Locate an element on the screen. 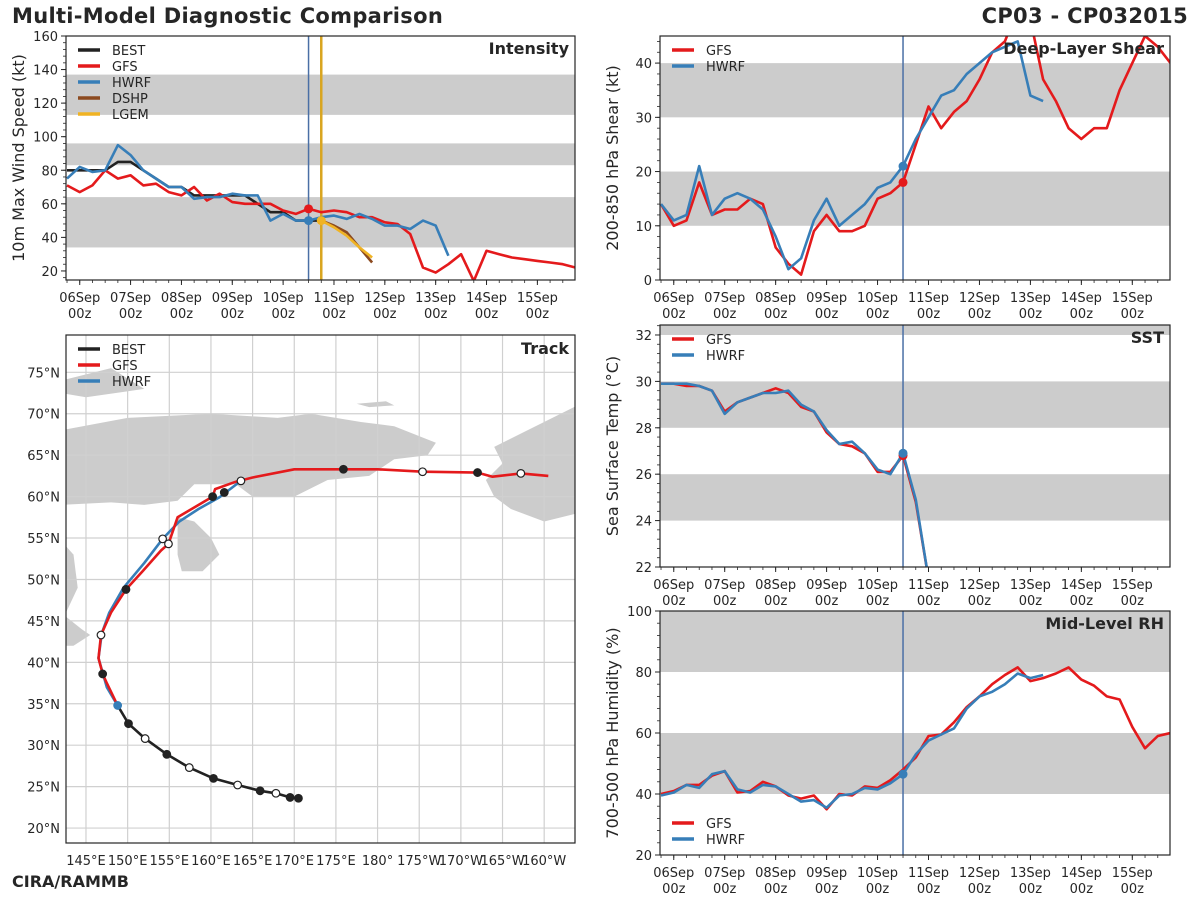  rh-xtick-label: 11Sep is located at coordinates (928, 873).